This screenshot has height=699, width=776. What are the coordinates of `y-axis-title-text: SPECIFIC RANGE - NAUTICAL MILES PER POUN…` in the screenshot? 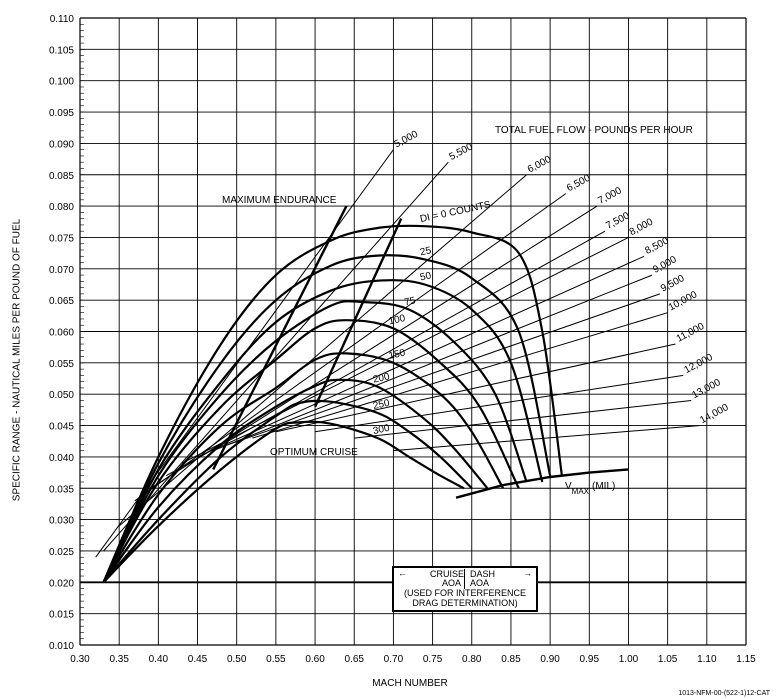 It's located at (17, 360).